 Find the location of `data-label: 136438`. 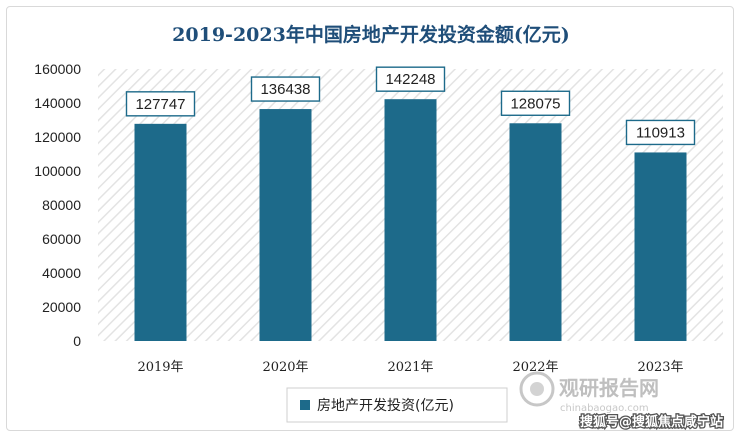

data-label: 136438 is located at coordinates (285, 89).